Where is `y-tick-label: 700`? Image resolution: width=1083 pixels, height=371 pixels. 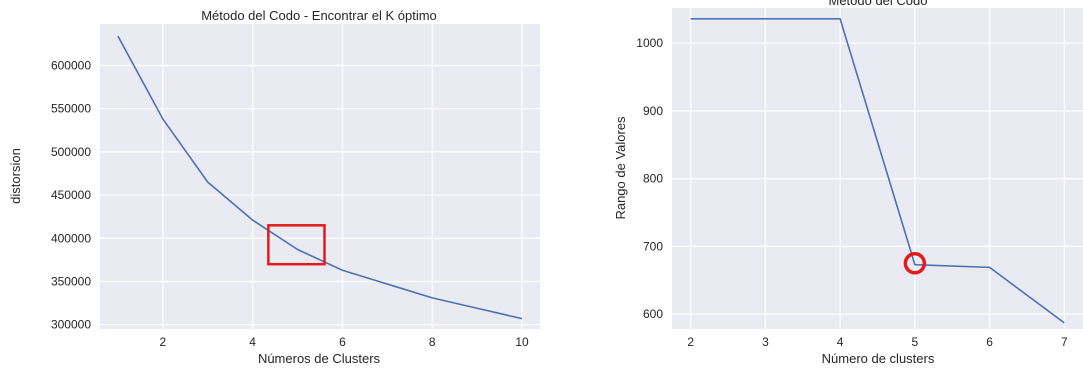 y-tick-label: 700 is located at coordinates (653, 246).